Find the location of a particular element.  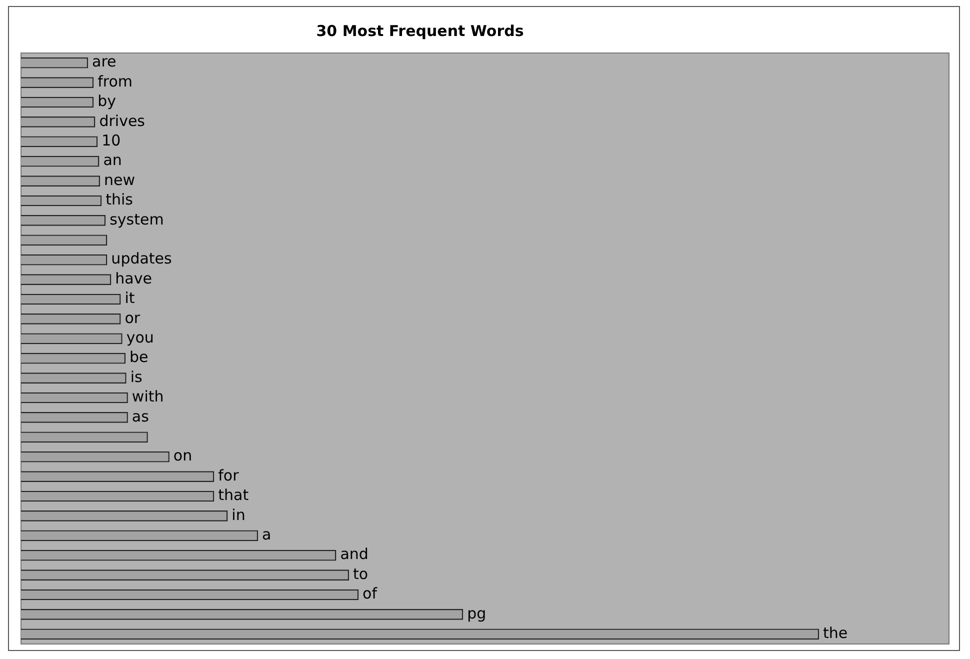

y-tick-label: updates is located at coordinates (141, 259).